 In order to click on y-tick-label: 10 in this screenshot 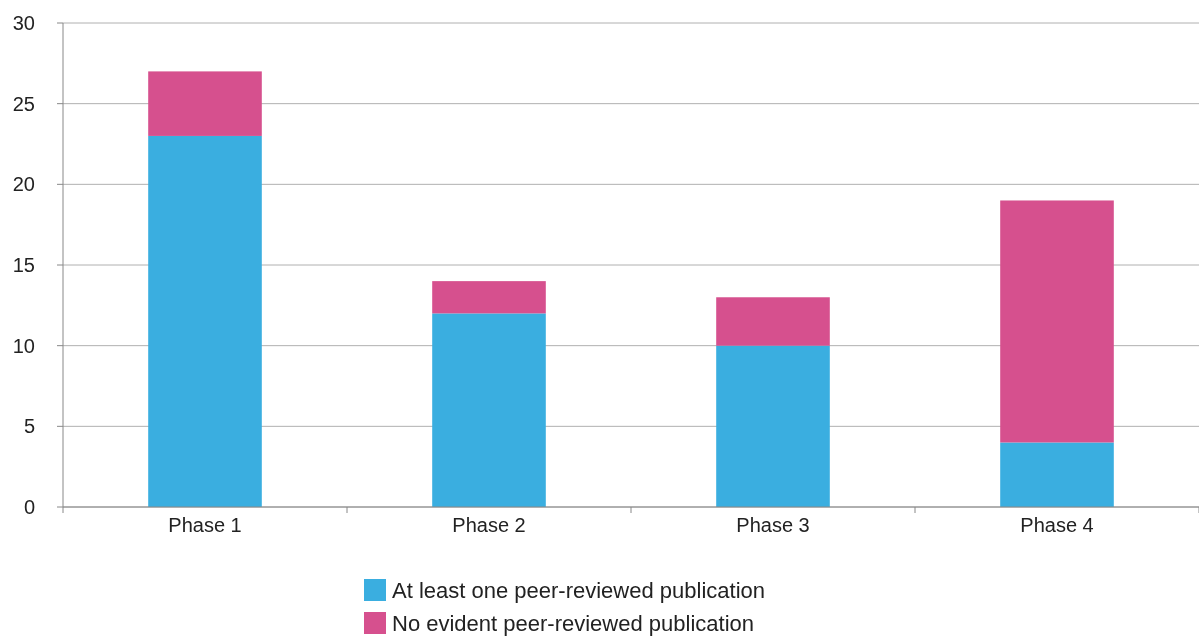, I will do `click(23, 345)`.